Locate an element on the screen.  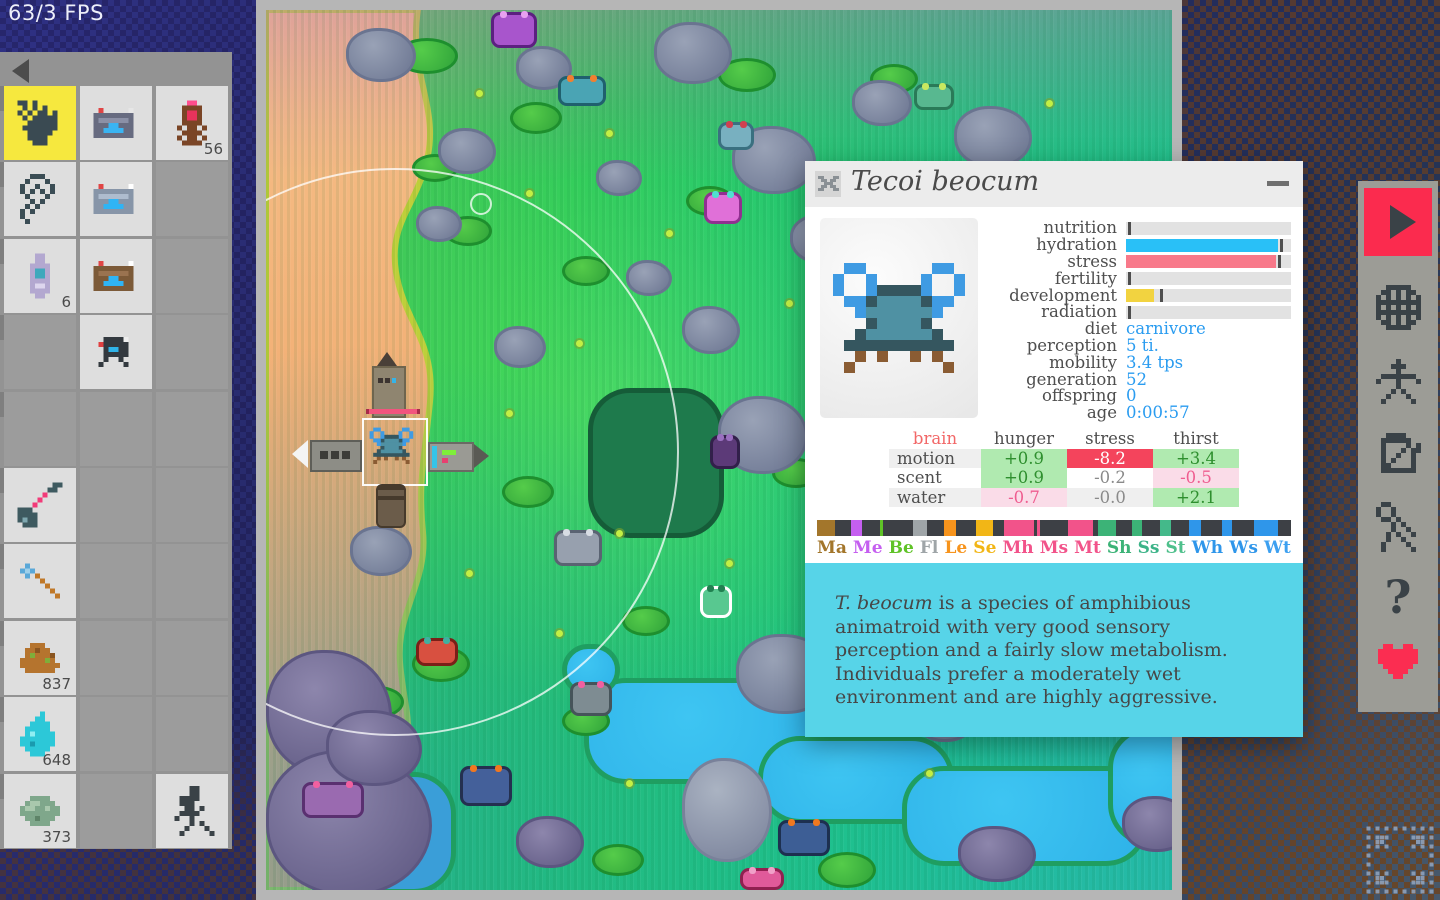
close-button is located at coordinates (828, 184).